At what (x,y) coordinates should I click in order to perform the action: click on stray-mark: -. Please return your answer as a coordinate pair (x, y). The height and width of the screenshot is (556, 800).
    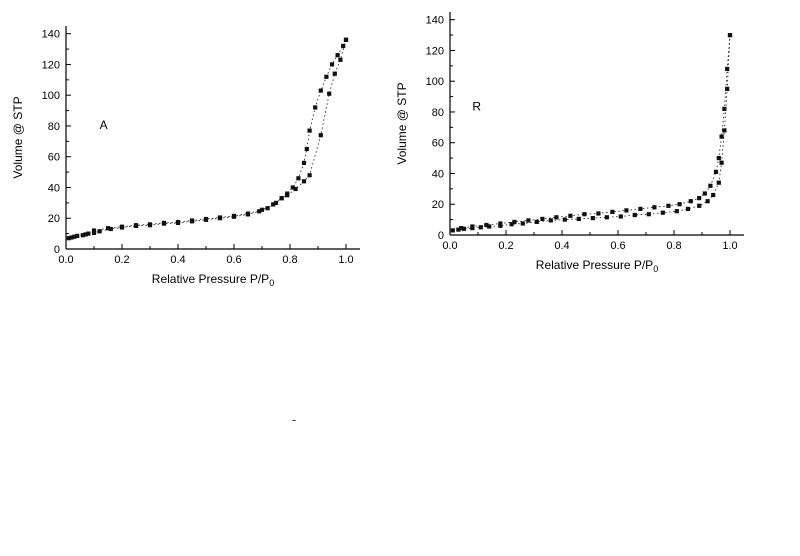
    Looking at the image, I should click on (294, 419).